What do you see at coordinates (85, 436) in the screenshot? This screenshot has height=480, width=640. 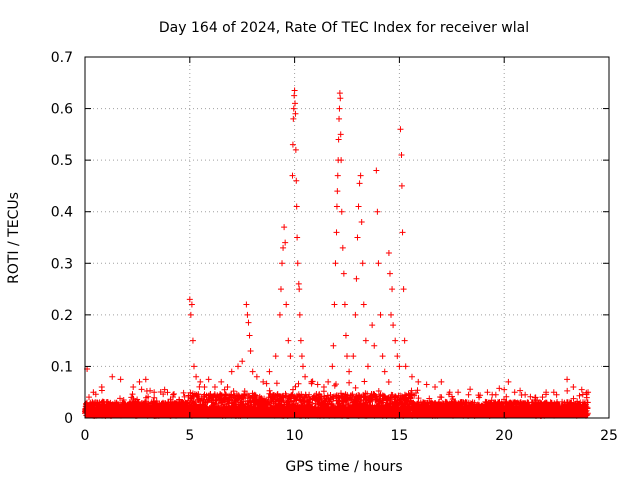 I see `x-tick-label: 0` at bounding box center [85, 436].